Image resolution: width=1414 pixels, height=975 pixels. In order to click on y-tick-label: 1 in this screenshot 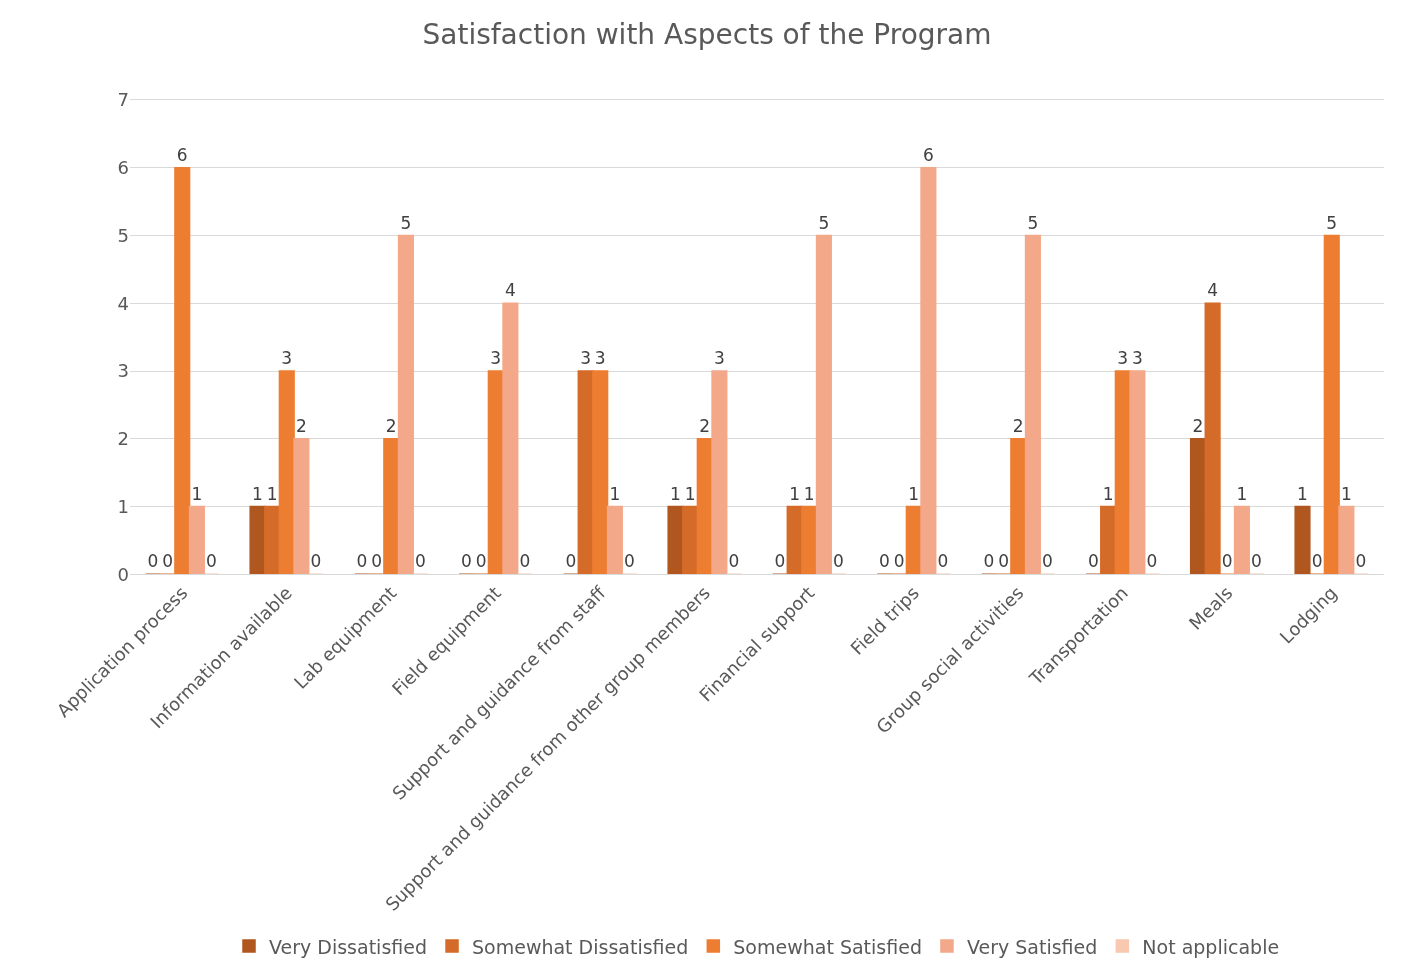, I will do `click(123, 506)`.